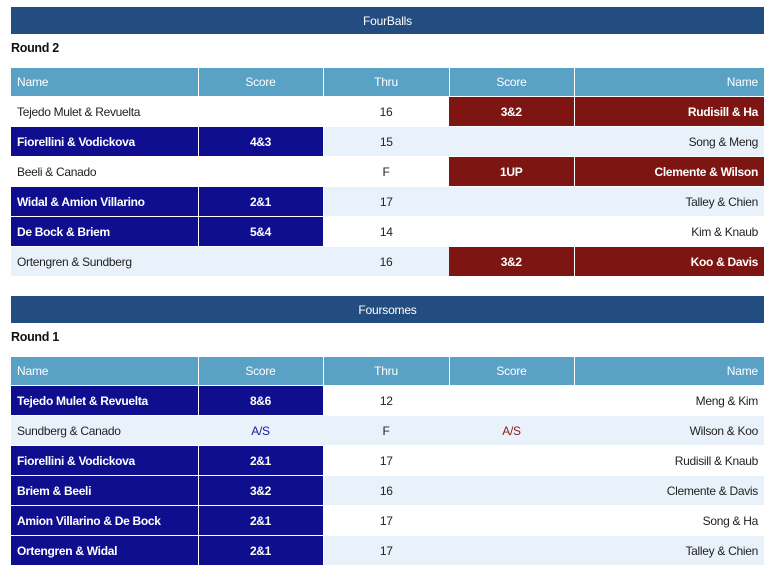  What do you see at coordinates (261, 400) in the screenshot?
I see `left-score: 8&6` at bounding box center [261, 400].